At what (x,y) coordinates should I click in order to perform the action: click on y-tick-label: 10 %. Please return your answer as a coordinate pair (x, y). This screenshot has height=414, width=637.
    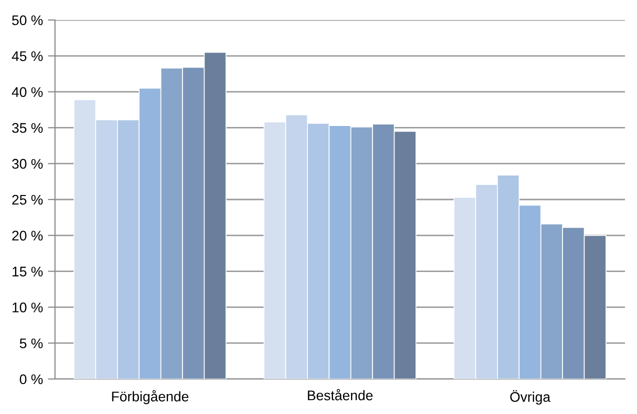
    Looking at the image, I should click on (27, 307).